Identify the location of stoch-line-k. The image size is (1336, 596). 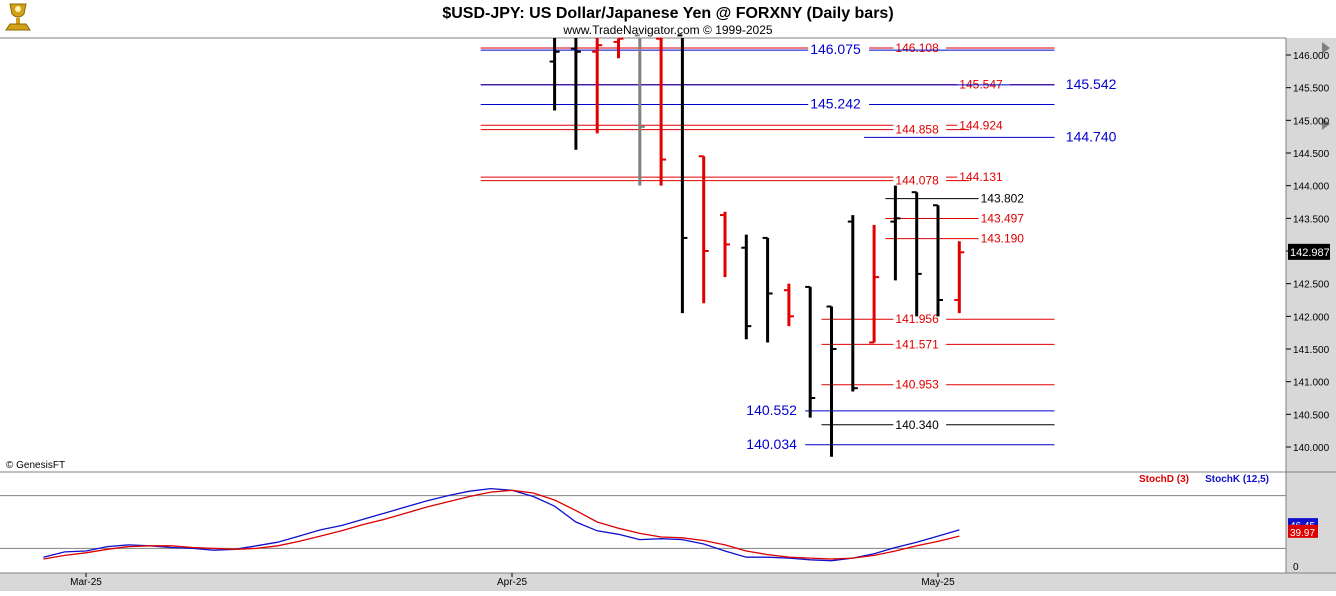
(501, 524).